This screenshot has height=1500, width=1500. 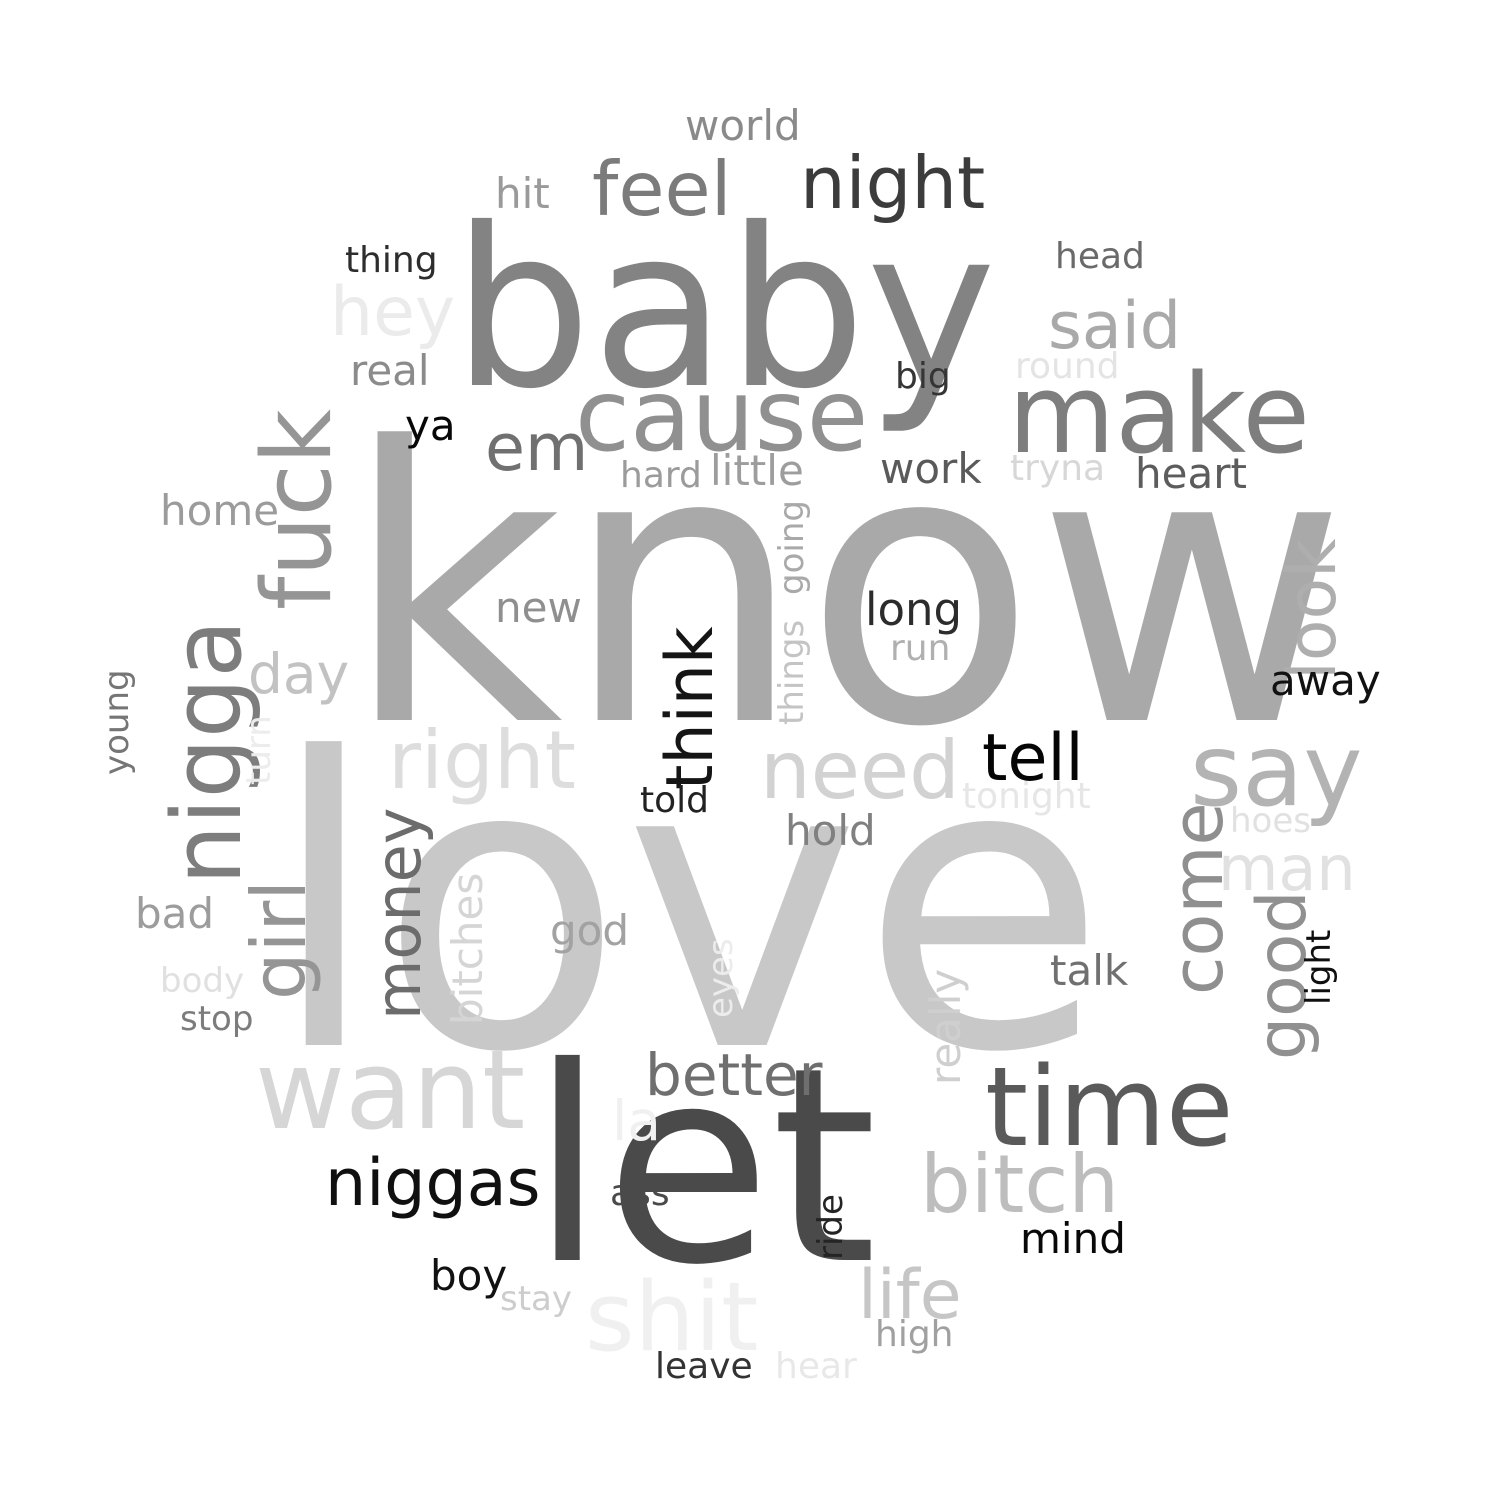 What do you see at coordinates (721, 978) in the screenshot?
I see `word-eyes: eyes` at bounding box center [721, 978].